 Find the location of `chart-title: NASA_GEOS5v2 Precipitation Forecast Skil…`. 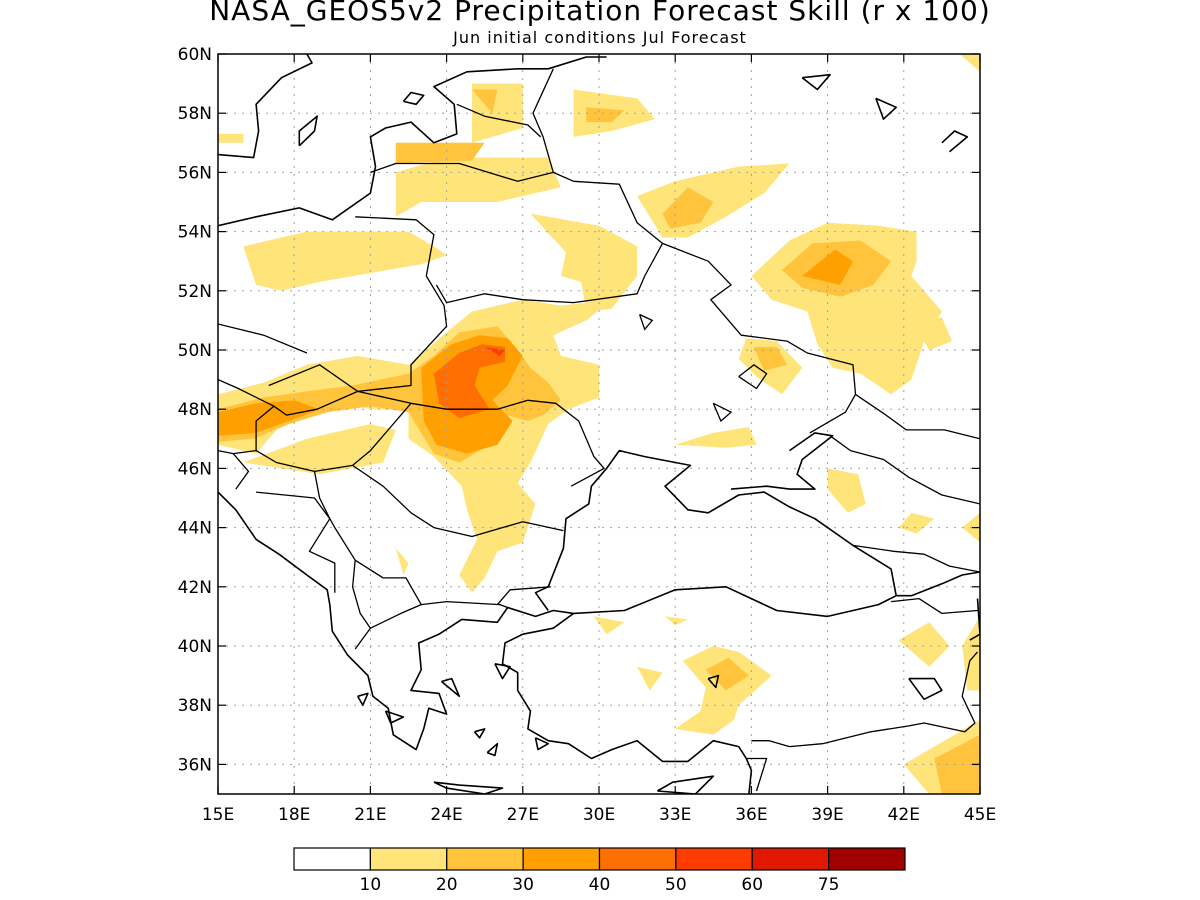

chart-title: NASA_GEOS5v2 Precipitation Forecast Skil… is located at coordinates (600, 13).